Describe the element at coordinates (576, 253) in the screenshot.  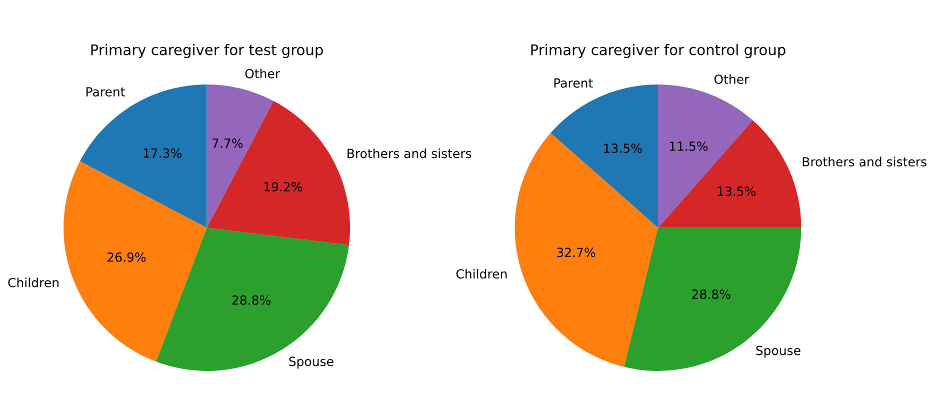
I see `data-label: 32.7%` at that location.